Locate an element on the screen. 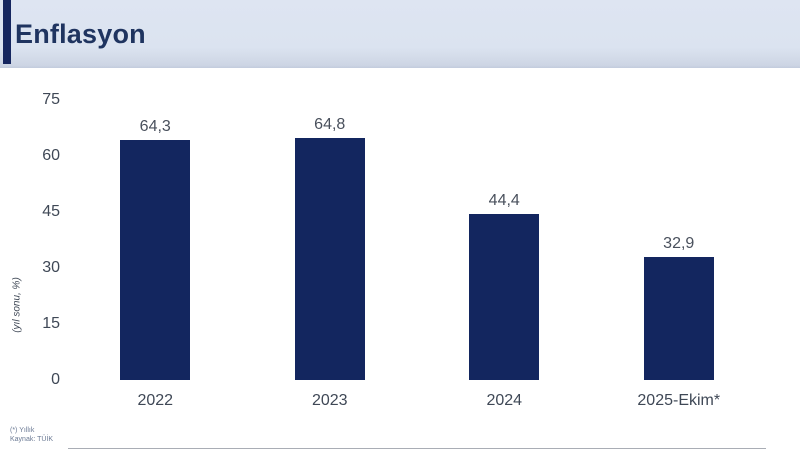 The image size is (800, 450). footnote: (*) Yıllık Kaynak: TÜİK is located at coordinates (31, 435).